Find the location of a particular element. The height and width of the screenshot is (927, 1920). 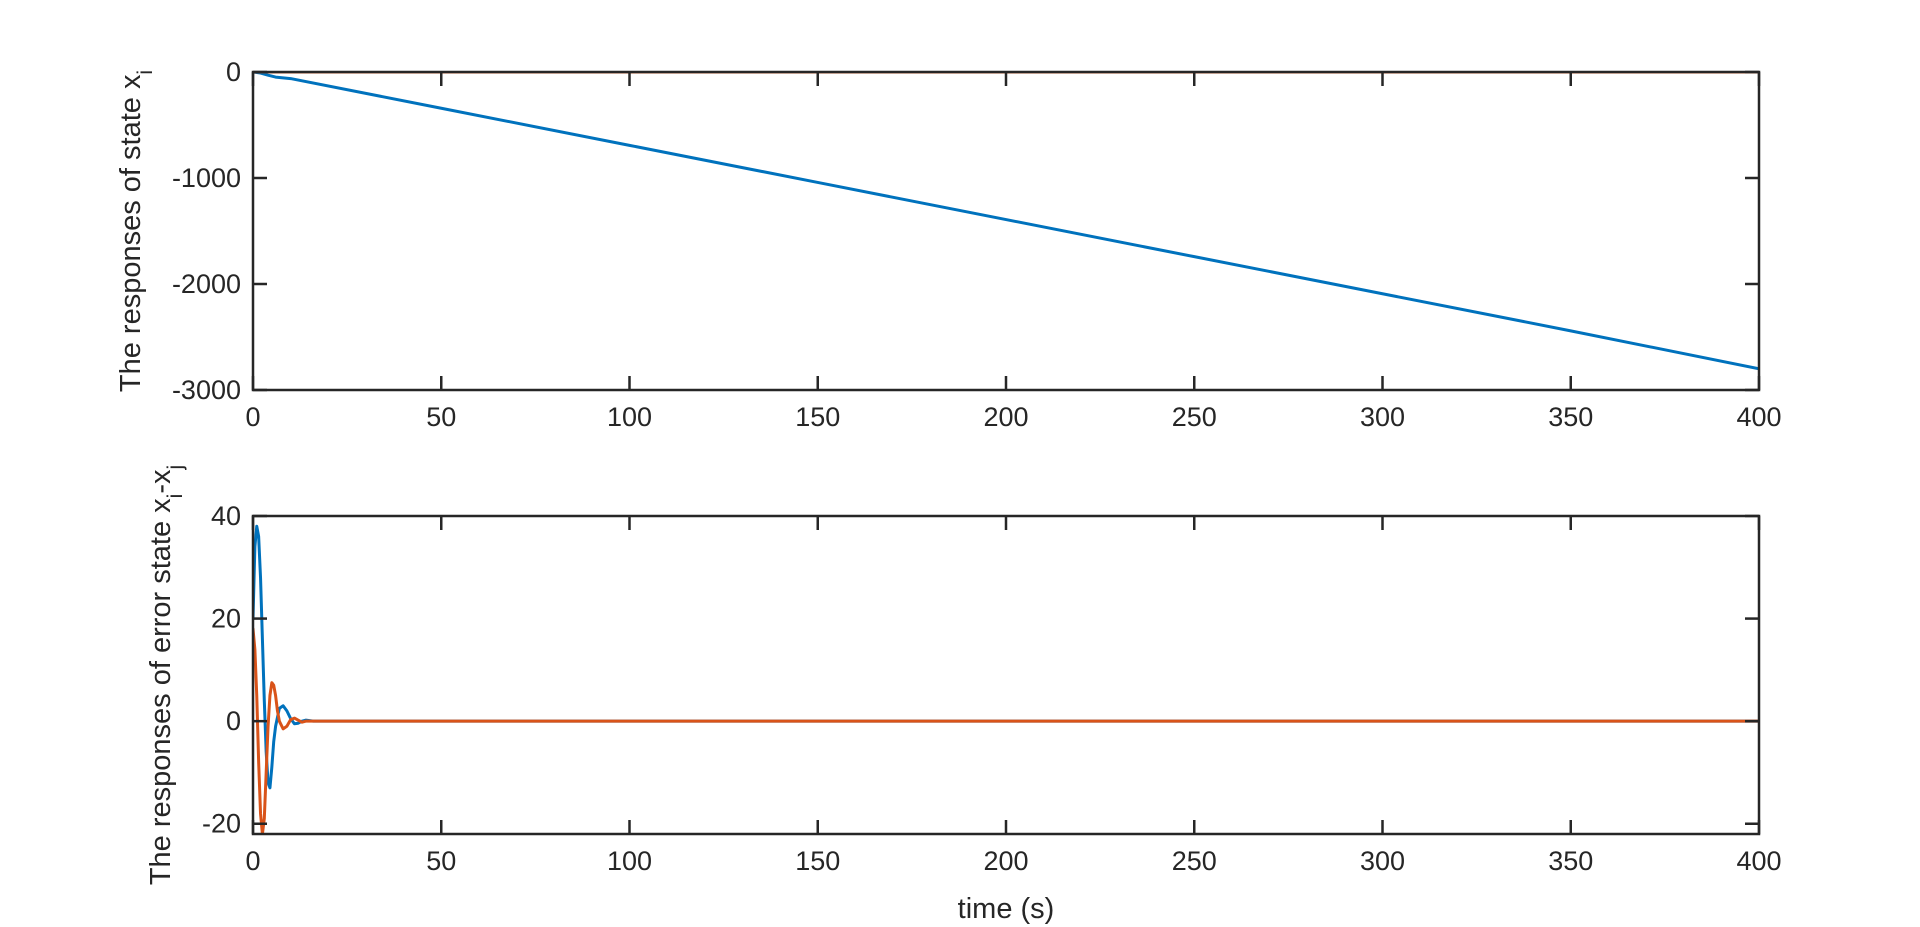

error-y-axis-label: The responses of error state xi-xj is located at coordinates (166, 675).